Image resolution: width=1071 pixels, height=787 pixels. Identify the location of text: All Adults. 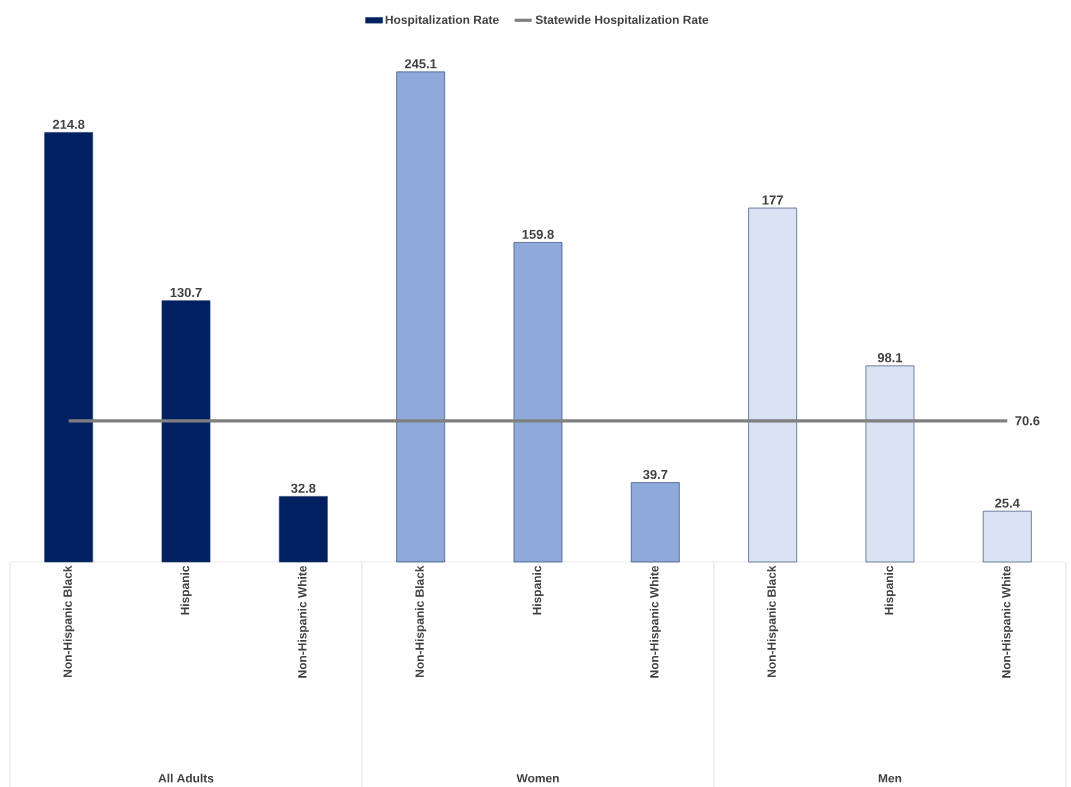
(186, 778).